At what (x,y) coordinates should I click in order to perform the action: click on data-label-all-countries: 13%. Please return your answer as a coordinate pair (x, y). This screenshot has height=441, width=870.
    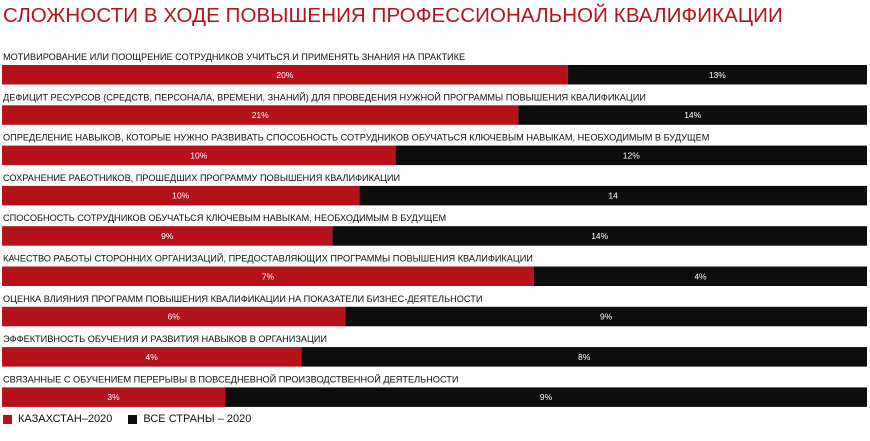
    Looking at the image, I should click on (717, 75).